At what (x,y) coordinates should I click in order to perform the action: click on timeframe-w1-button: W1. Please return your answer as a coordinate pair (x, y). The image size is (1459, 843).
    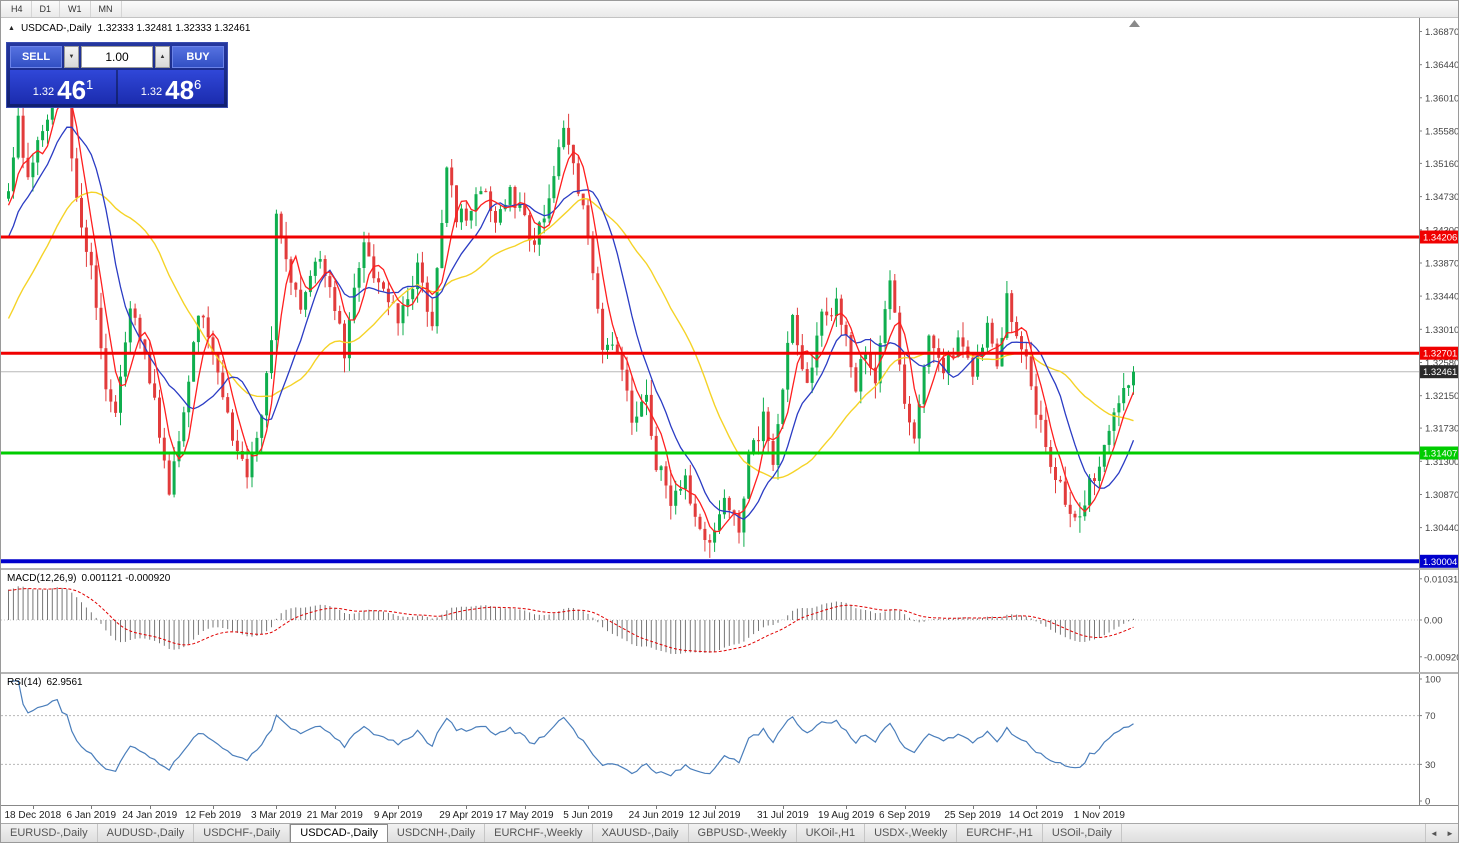
    Looking at the image, I should click on (75, 9).